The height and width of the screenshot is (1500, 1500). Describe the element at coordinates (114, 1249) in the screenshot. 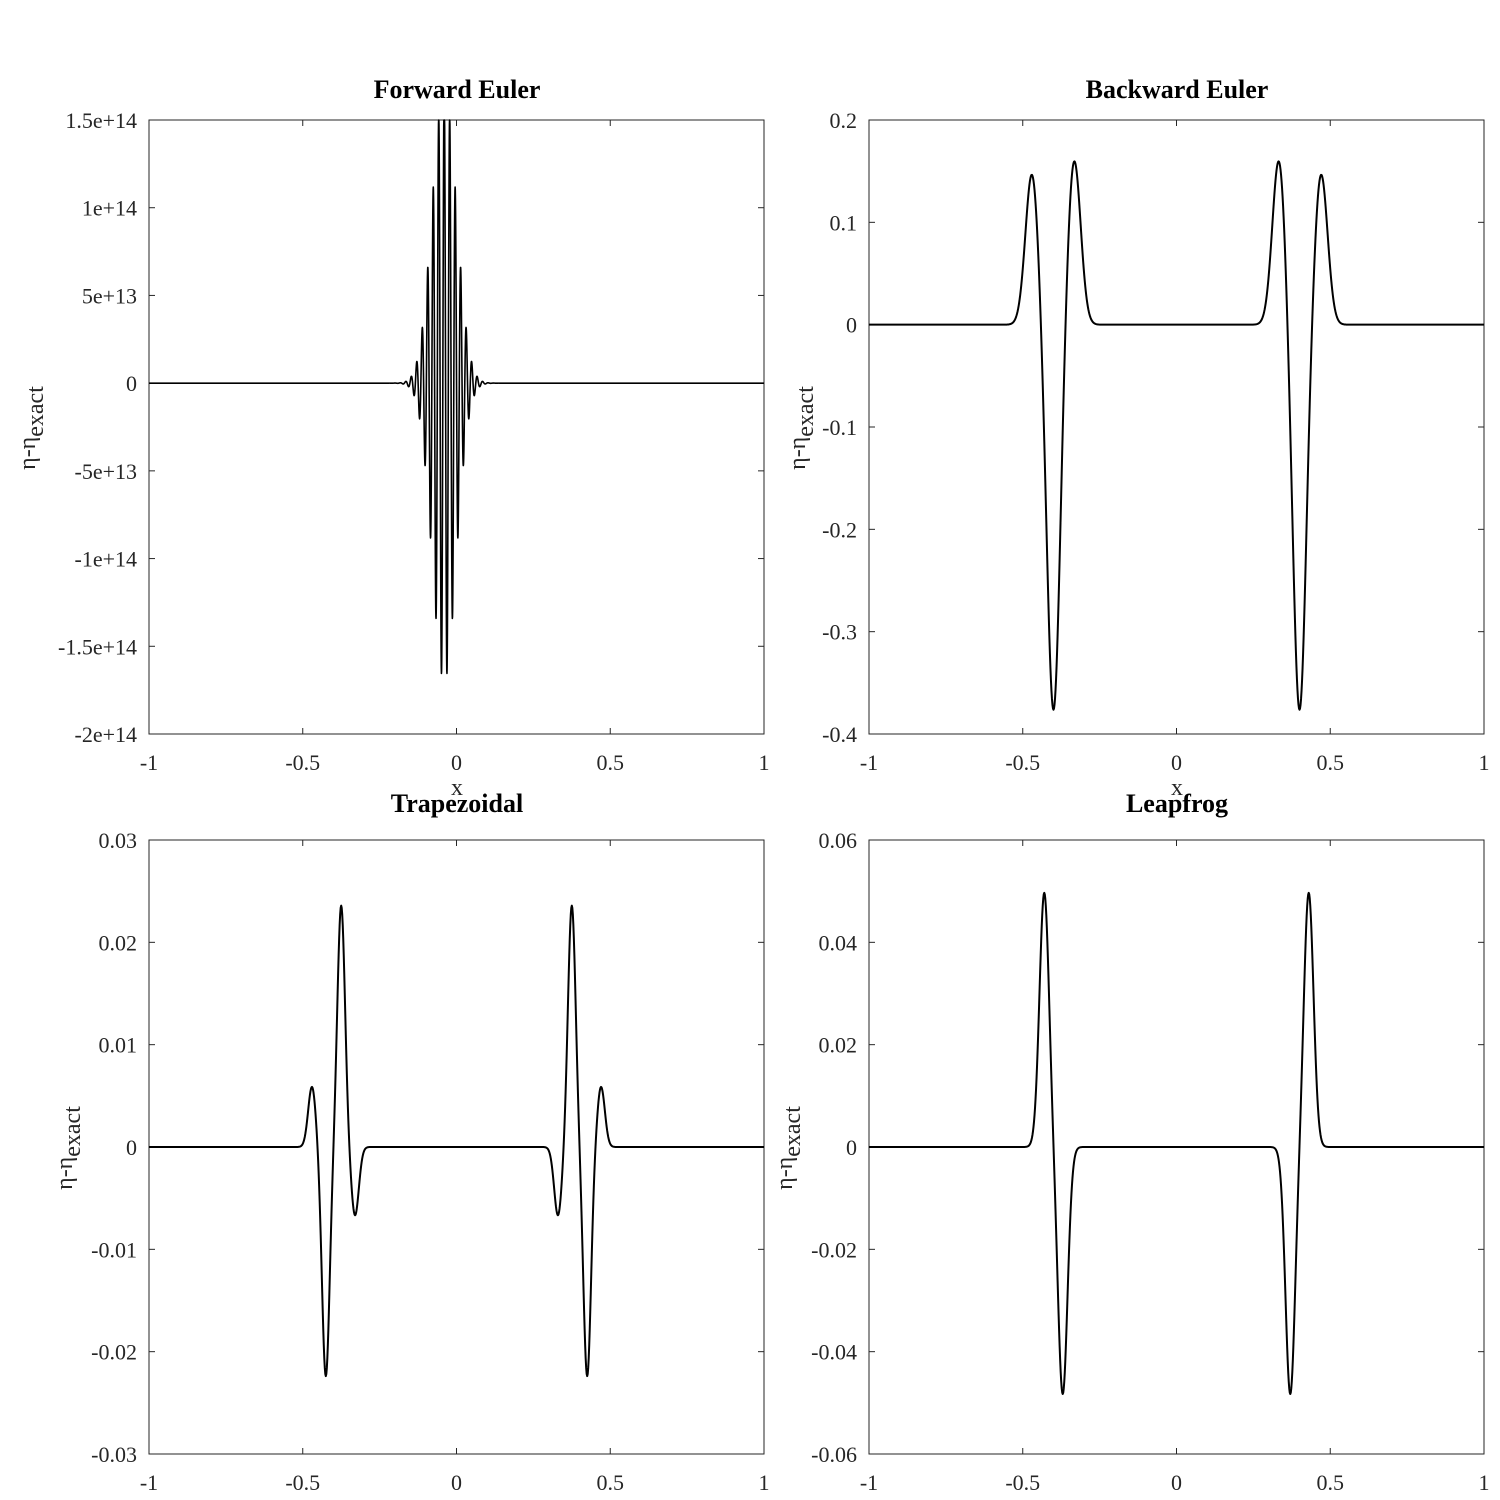

I see `y-tick-label: -0.01` at that location.